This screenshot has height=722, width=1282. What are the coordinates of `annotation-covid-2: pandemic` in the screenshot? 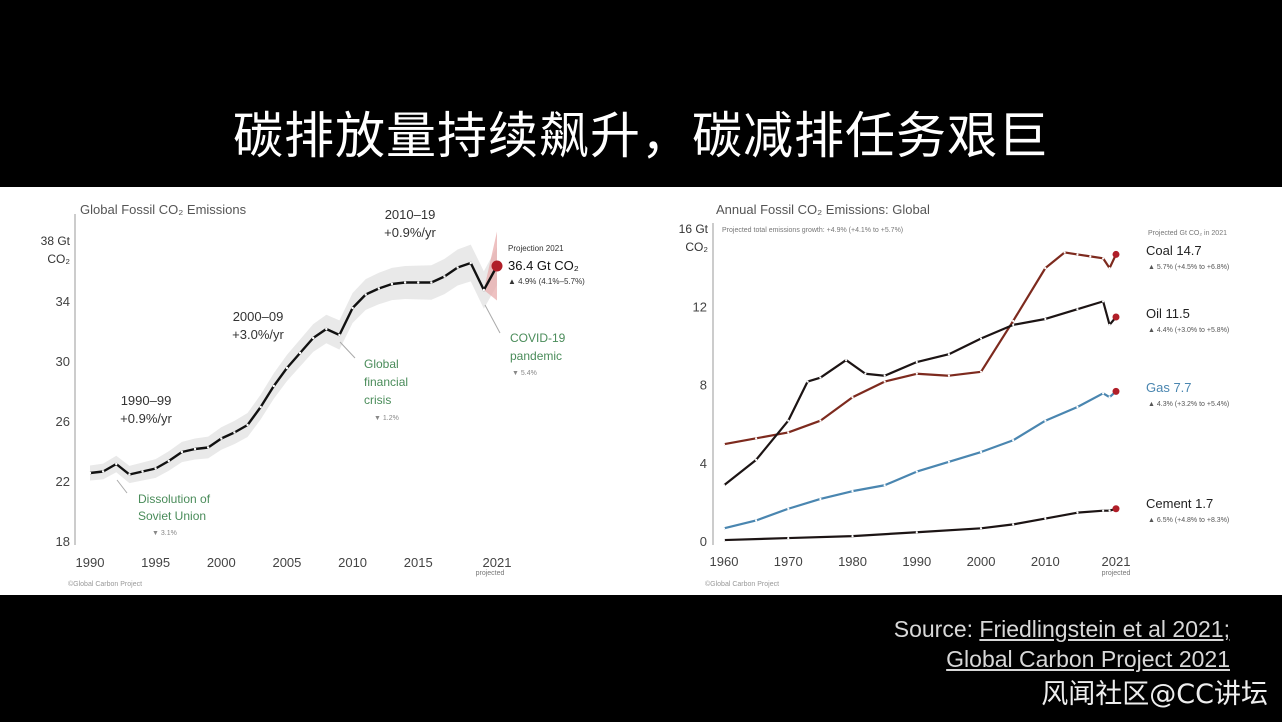 It's located at (536, 356).